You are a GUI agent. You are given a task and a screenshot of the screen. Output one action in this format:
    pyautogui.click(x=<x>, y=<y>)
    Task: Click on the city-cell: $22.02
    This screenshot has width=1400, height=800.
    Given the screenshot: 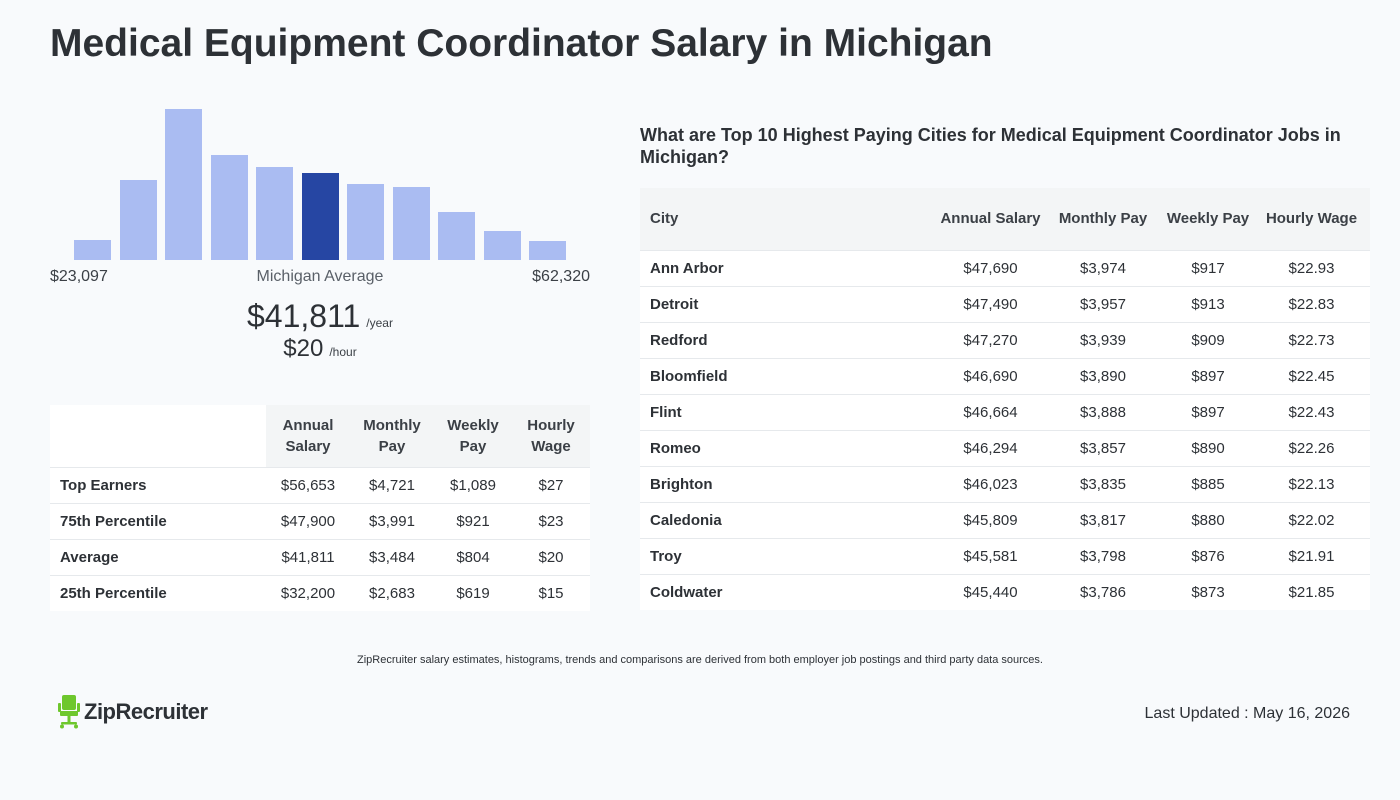 What is the action you would take?
    pyautogui.click(x=1311, y=519)
    